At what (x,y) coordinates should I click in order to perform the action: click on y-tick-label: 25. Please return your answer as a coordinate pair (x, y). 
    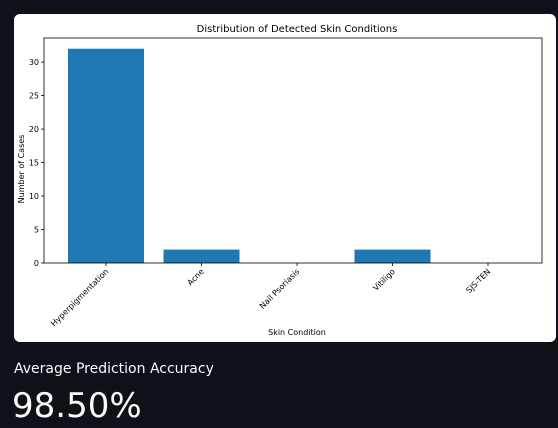
    Looking at the image, I should click on (34, 96).